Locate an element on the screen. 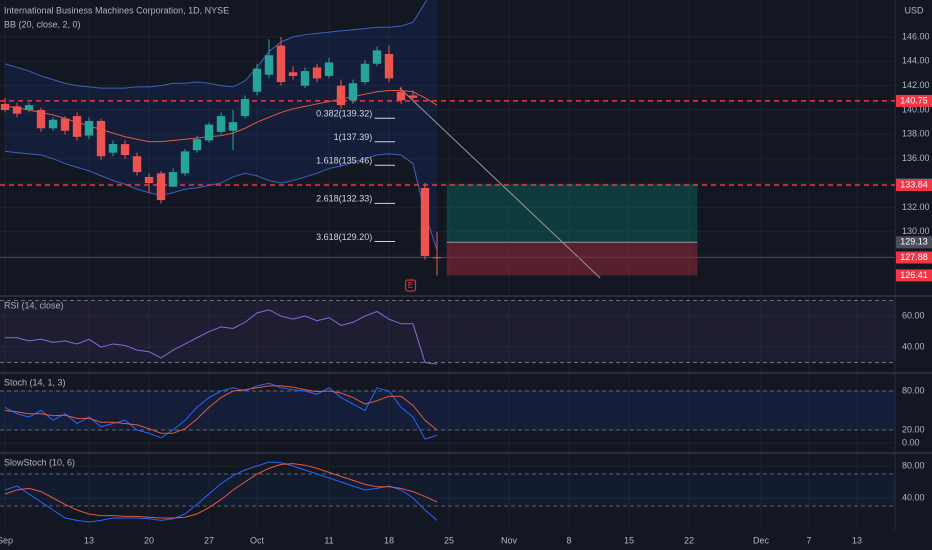  y-tick-label: 138.00 is located at coordinates (916, 134).